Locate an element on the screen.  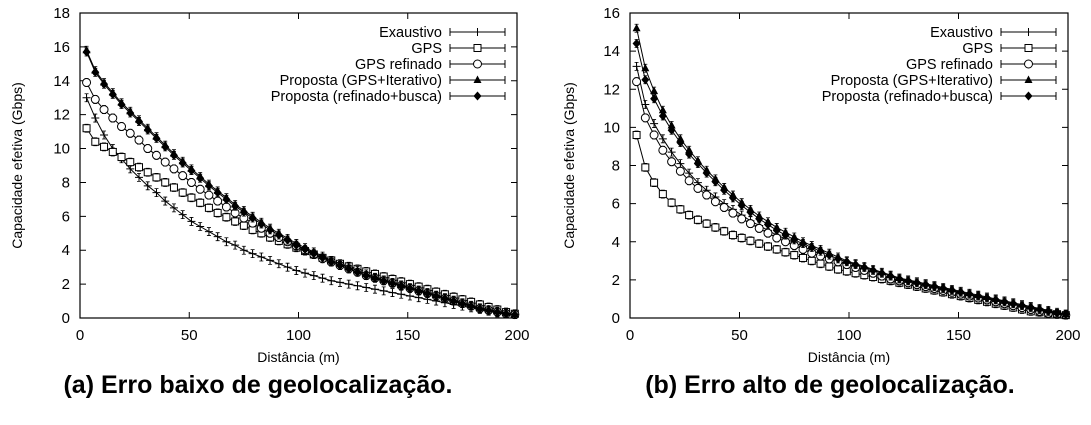
legend-label: GPS refinado is located at coordinates (949, 65).